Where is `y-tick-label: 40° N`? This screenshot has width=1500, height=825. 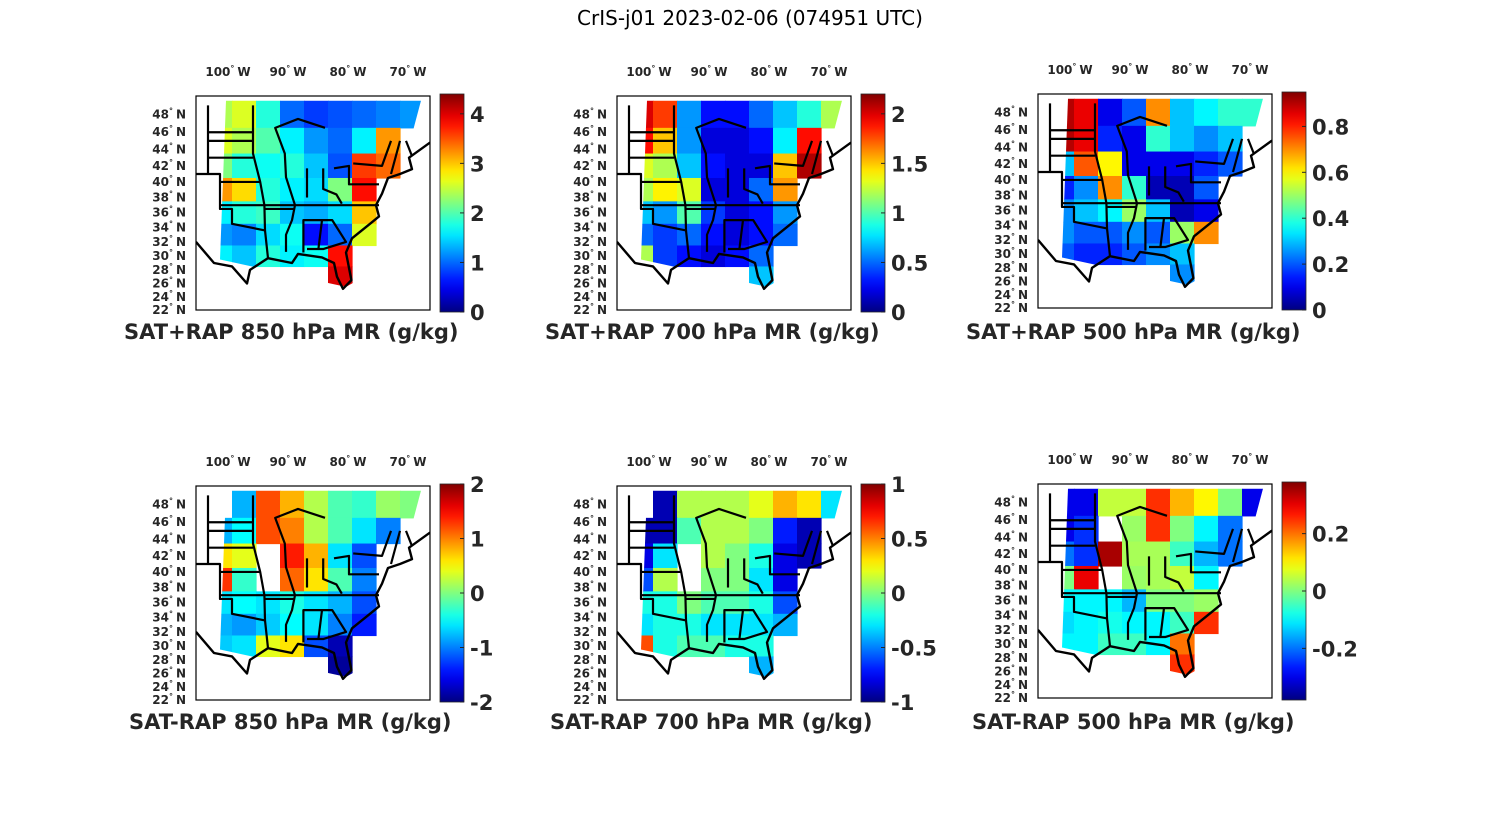
y-tick-label: 40° N is located at coordinates (169, 181).